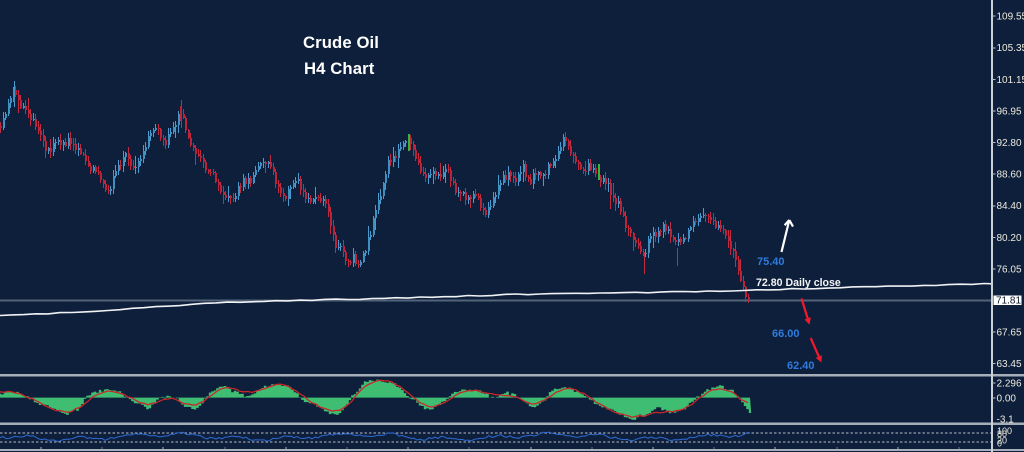  Describe the element at coordinates (1010, 80) in the screenshot. I see `svg-text: 101.15` at that location.